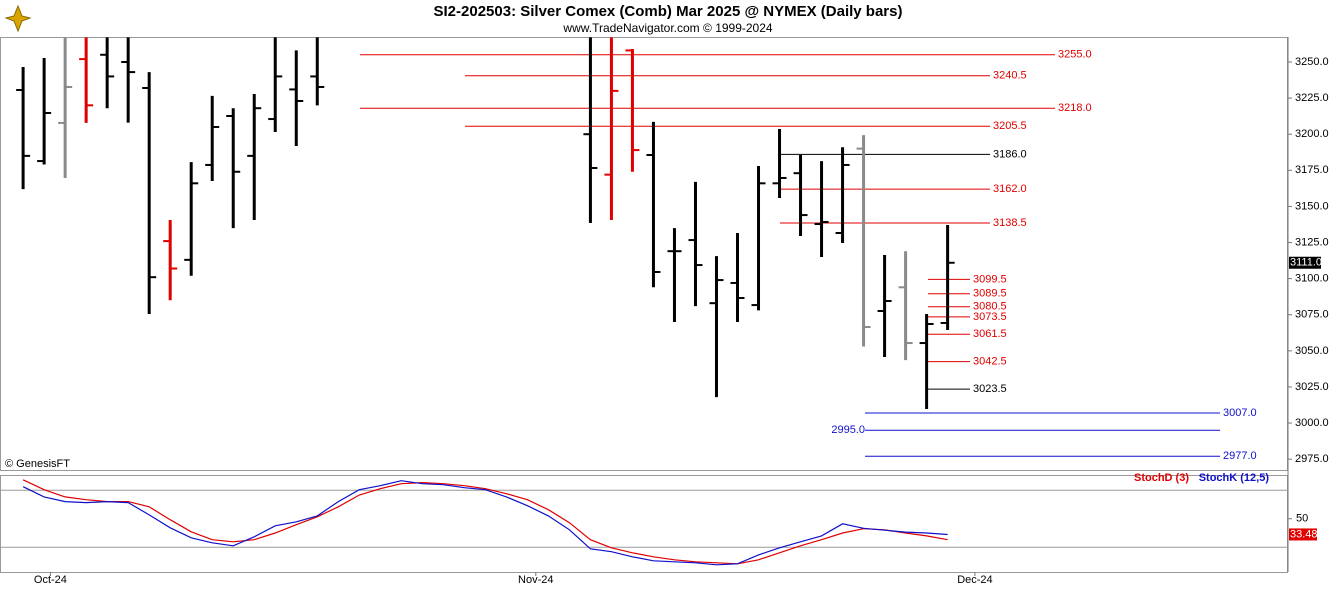 This screenshot has height=591, width=1336. What do you see at coordinates (990, 317) in the screenshot?
I see `level-label: 3073.5` at bounding box center [990, 317].